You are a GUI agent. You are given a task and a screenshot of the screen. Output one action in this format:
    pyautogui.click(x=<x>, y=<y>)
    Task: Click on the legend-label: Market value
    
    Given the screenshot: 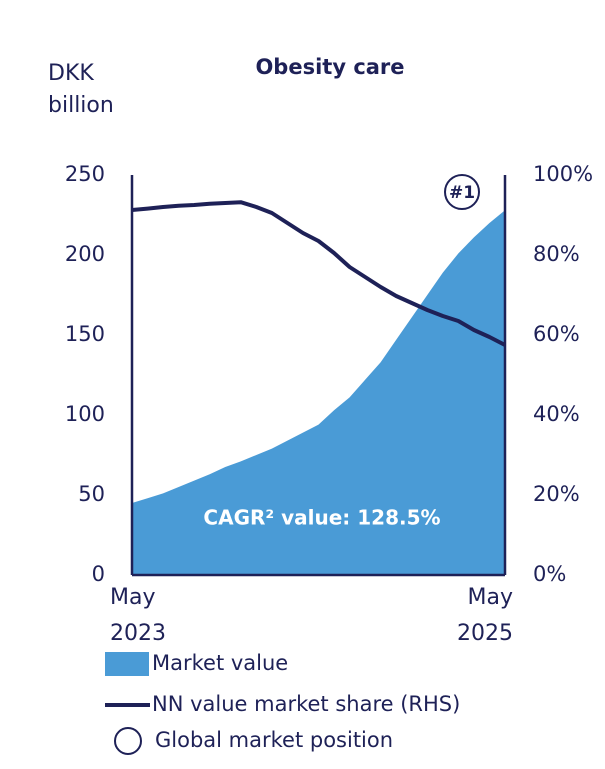 What is the action you would take?
    pyautogui.click(x=220, y=663)
    